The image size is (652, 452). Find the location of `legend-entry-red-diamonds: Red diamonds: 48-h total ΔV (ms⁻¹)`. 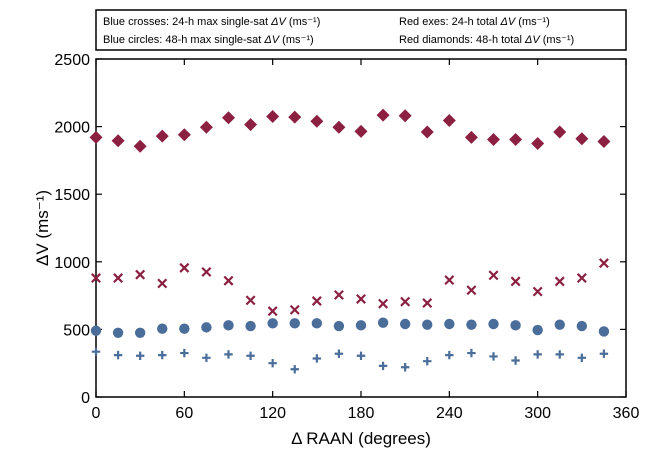

legend-entry-red-diamonds: Red diamonds: 48-h total ΔV (ms⁻¹) is located at coordinates (486, 40).